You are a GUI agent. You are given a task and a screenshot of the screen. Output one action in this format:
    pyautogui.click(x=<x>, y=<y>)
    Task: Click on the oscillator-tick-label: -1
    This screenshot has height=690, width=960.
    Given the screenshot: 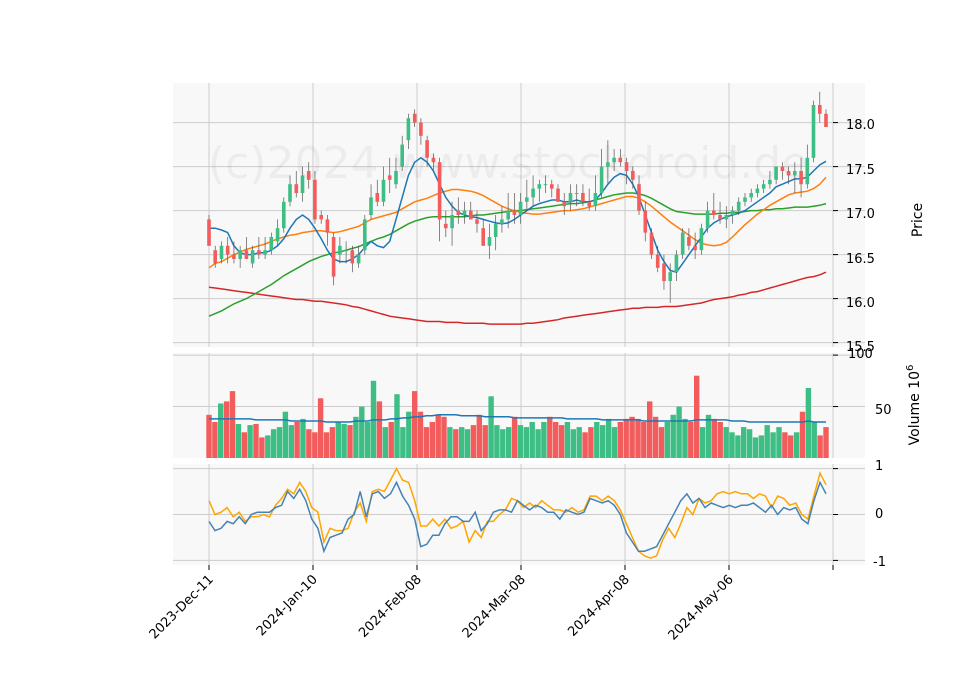 What is the action you would take?
    pyautogui.click(x=879, y=562)
    